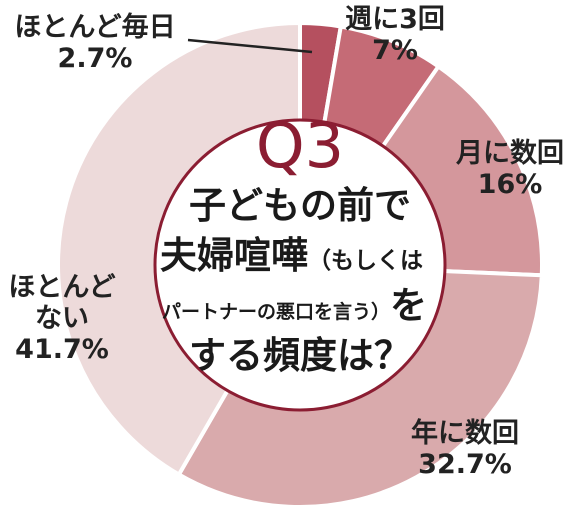 The width and height of the screenshot is (585, 507). What do you see at coordinates (300, 355) in the screenshot?
I see `subtitle: する頻度は？` at bounding box center [300, 355].